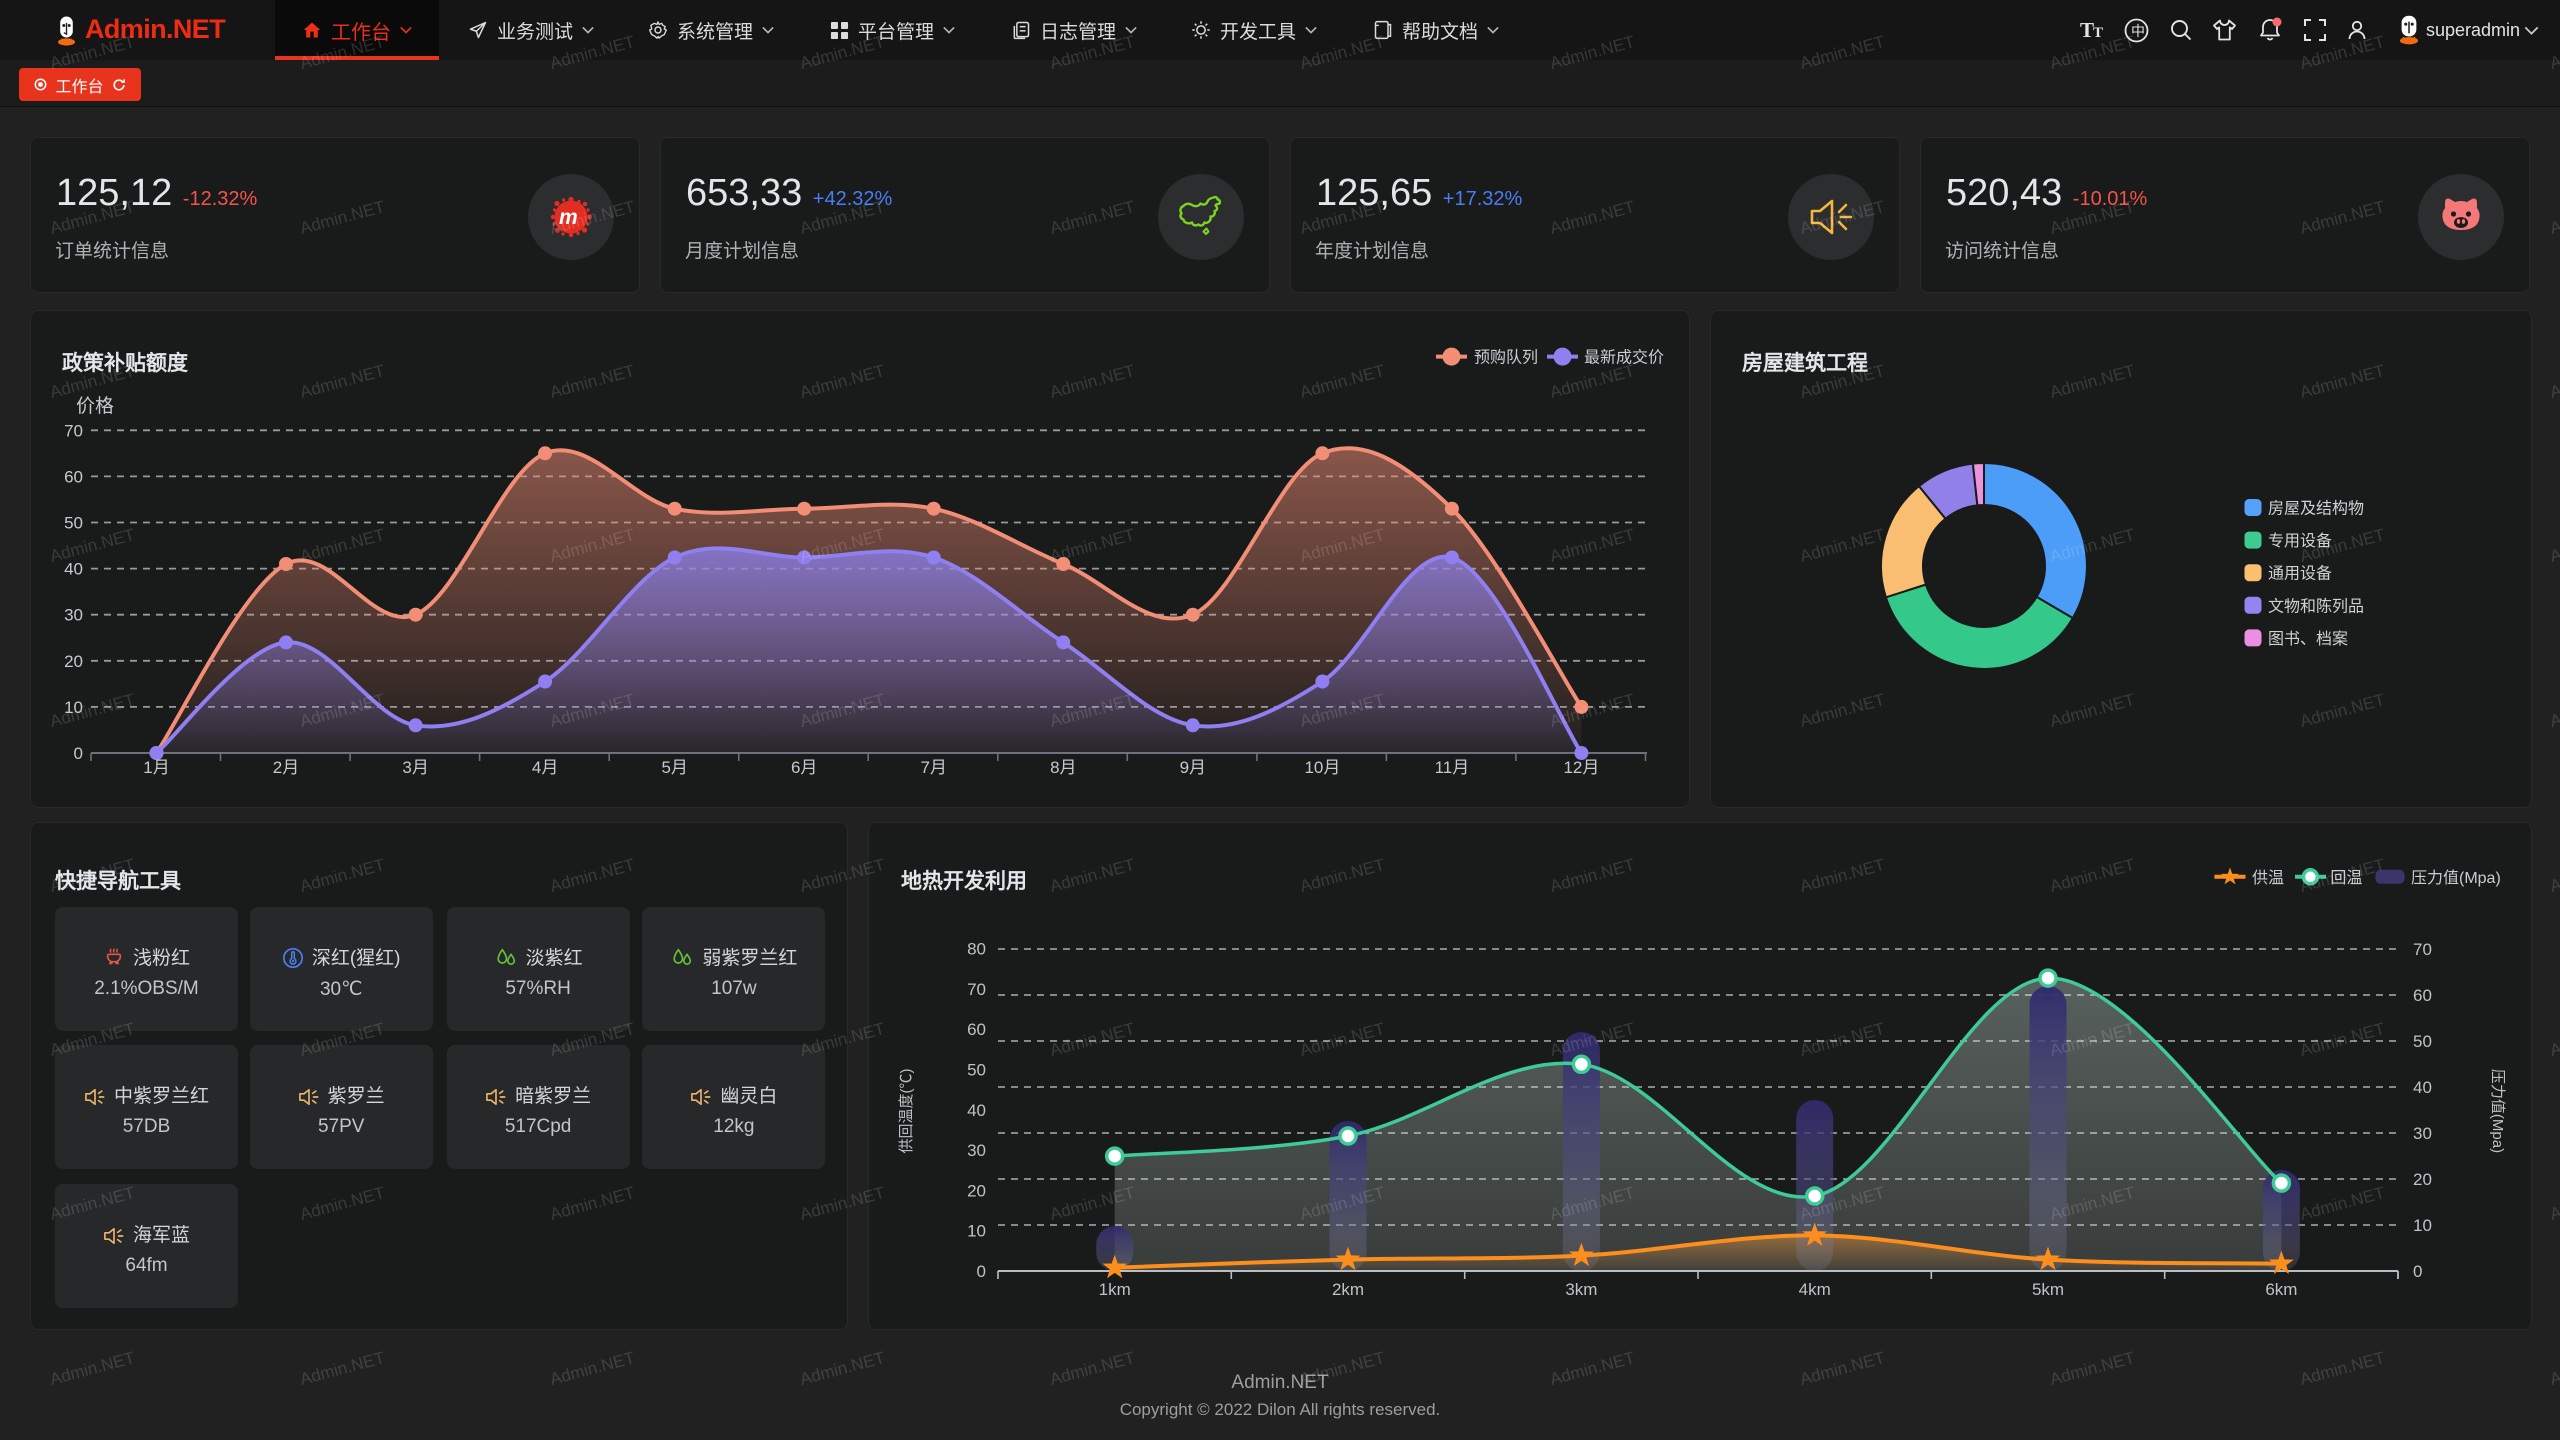 Image resolution: width=2560 pixels, height=1440 pixels. I want to click on svg-text: 5月, so click(674, 767).